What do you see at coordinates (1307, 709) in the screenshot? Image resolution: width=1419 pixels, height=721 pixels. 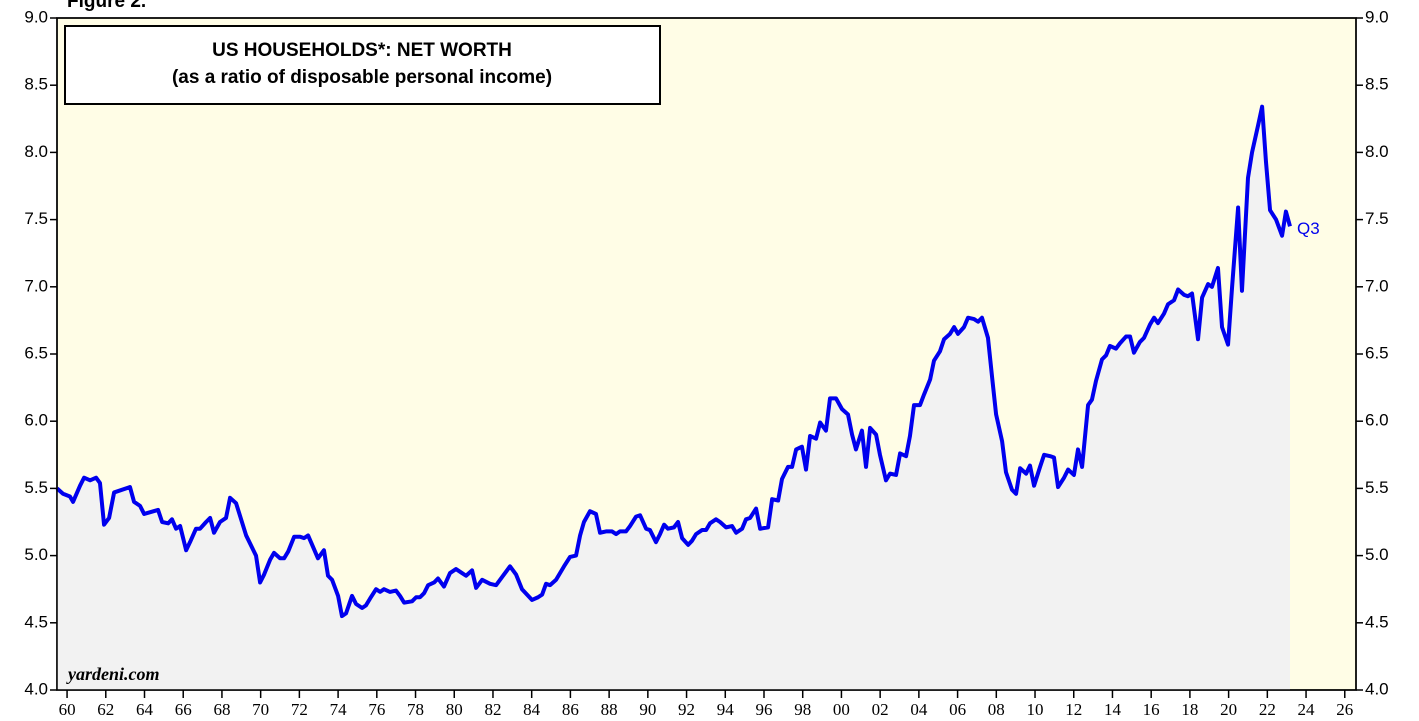 I see `x-tick-label: 24` at bounding box center [1307, 709].